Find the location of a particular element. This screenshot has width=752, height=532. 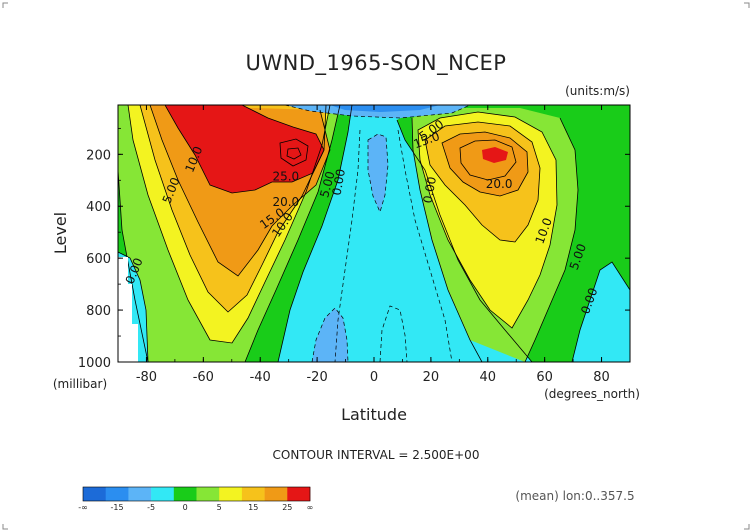

units-label: (units:m/s) is located at coordinates (597, 91).